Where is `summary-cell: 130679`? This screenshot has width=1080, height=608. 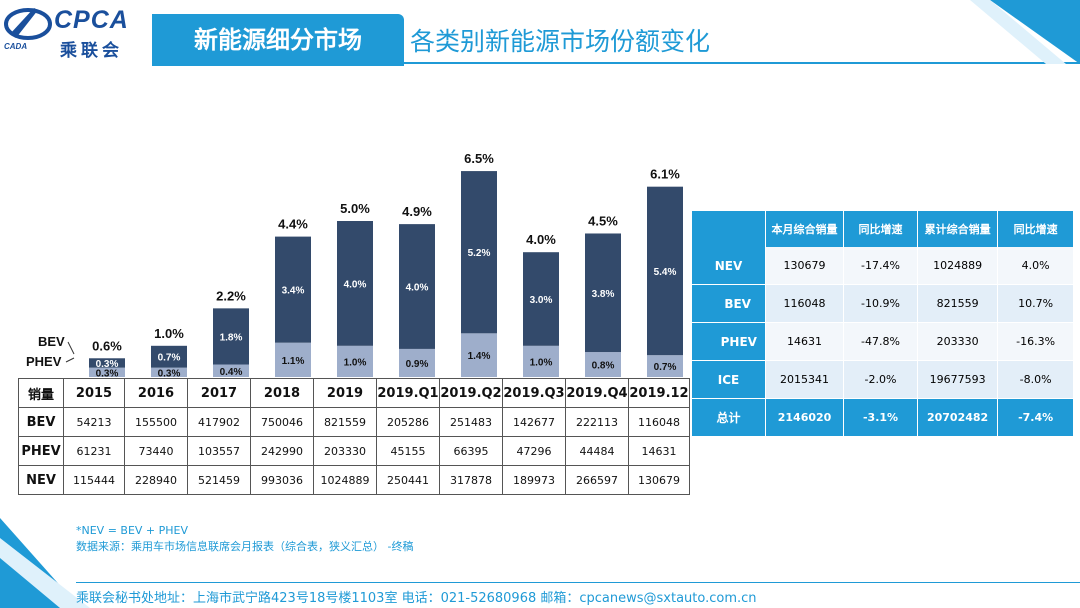
summary-cell: 130679 is located at coordinates (805, 266).